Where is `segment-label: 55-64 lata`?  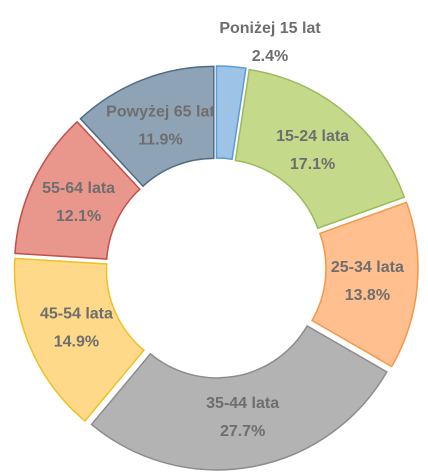
segment-label: 55-64 lata is located at coordinates (78, 188).